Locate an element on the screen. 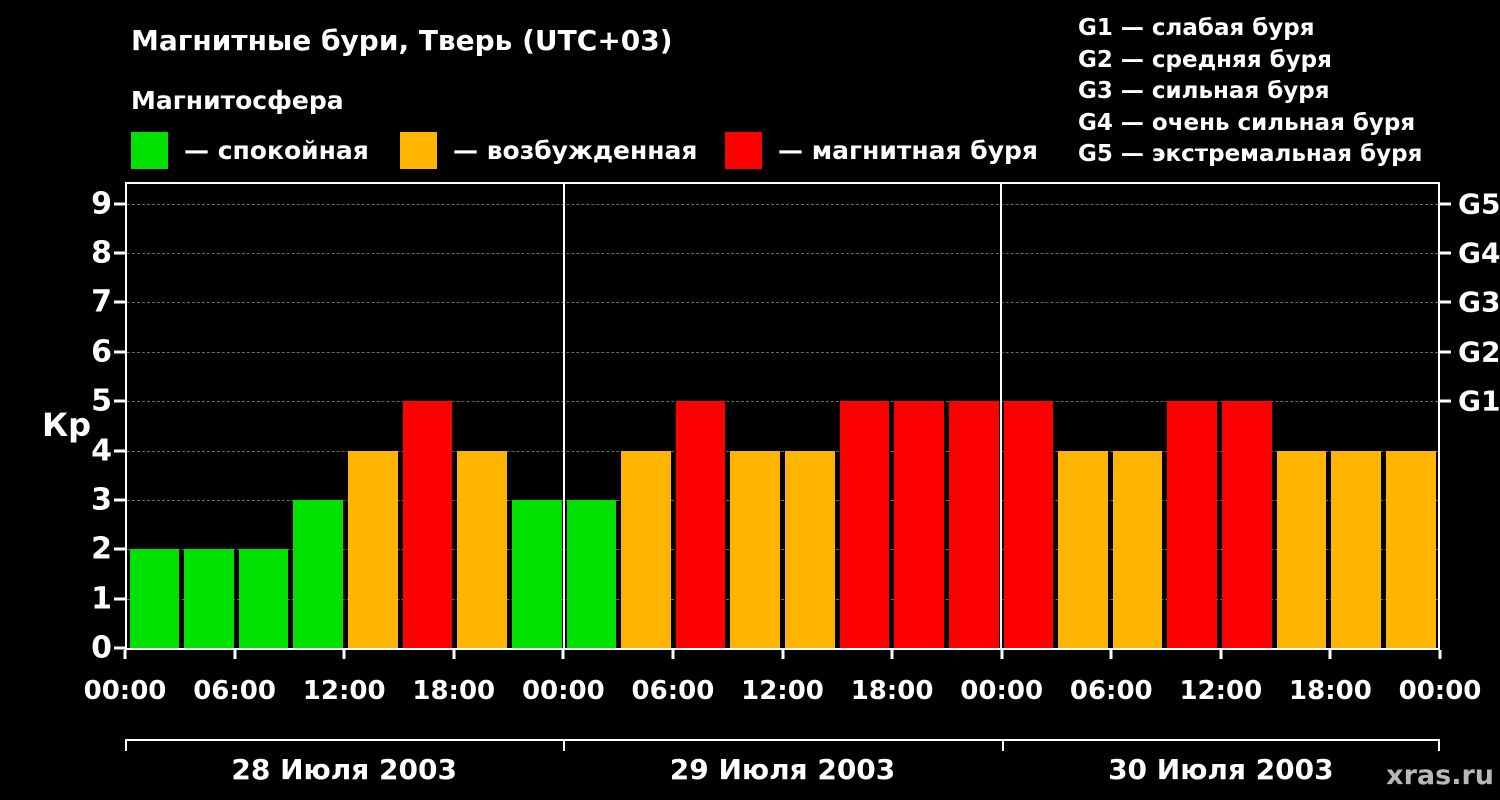  legend-item-quiet: — спокойная is located at coordinates (250, 150).